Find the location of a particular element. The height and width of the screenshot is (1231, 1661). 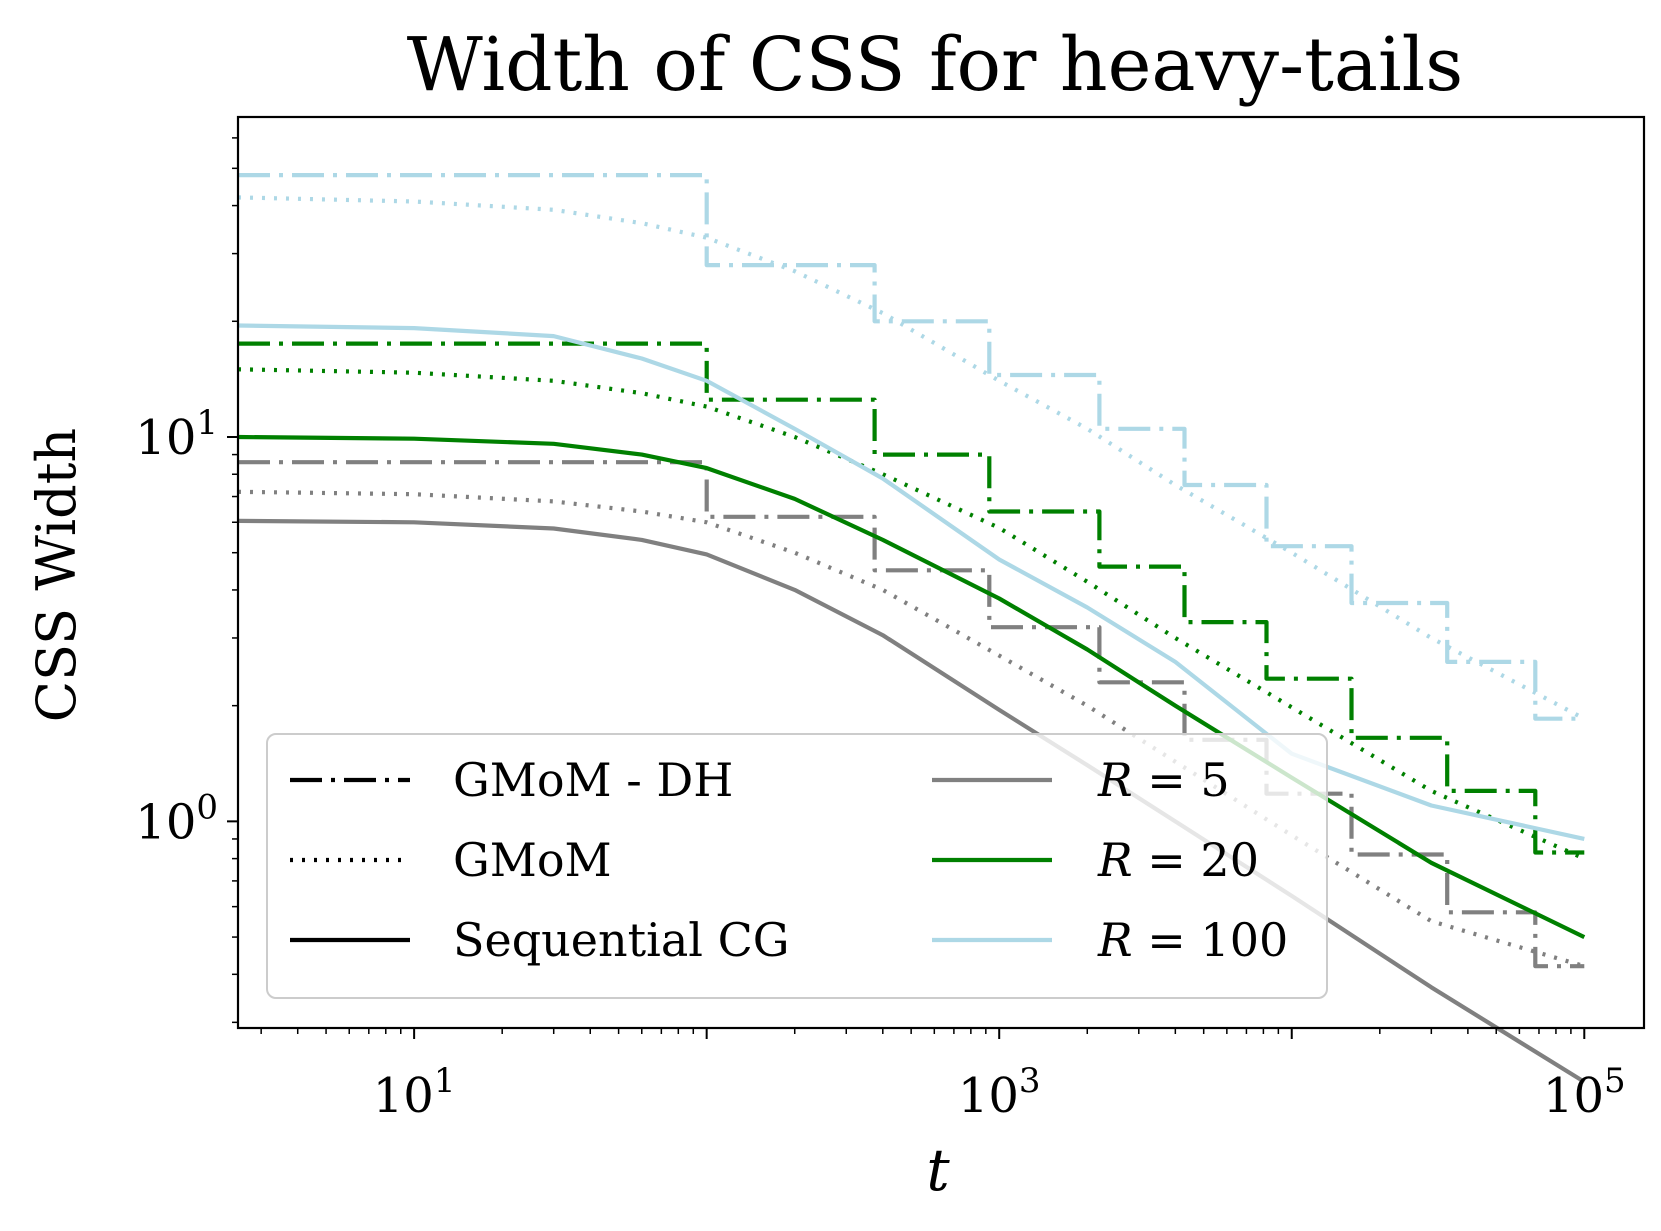

legend-label-gmom-dh: GMoM - DH is located at coordinates (593, 780).